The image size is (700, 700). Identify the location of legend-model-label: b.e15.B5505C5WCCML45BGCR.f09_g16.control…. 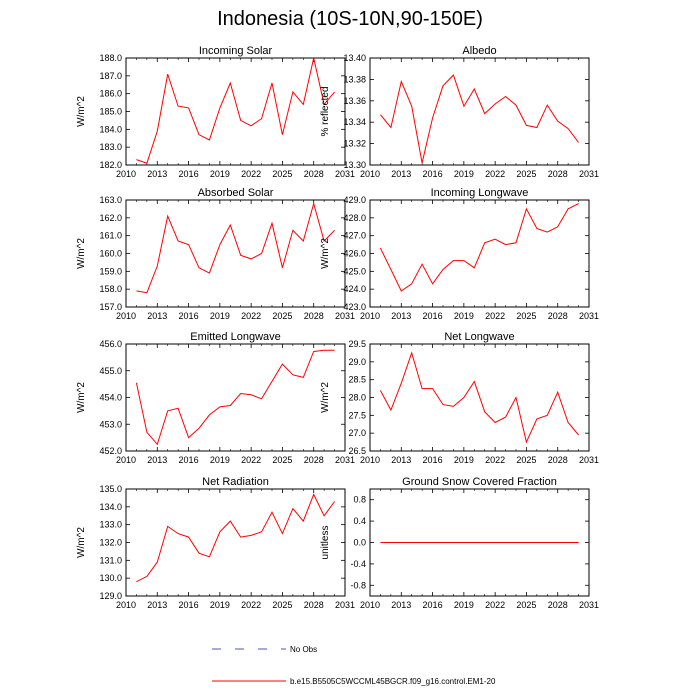
(393, 681).